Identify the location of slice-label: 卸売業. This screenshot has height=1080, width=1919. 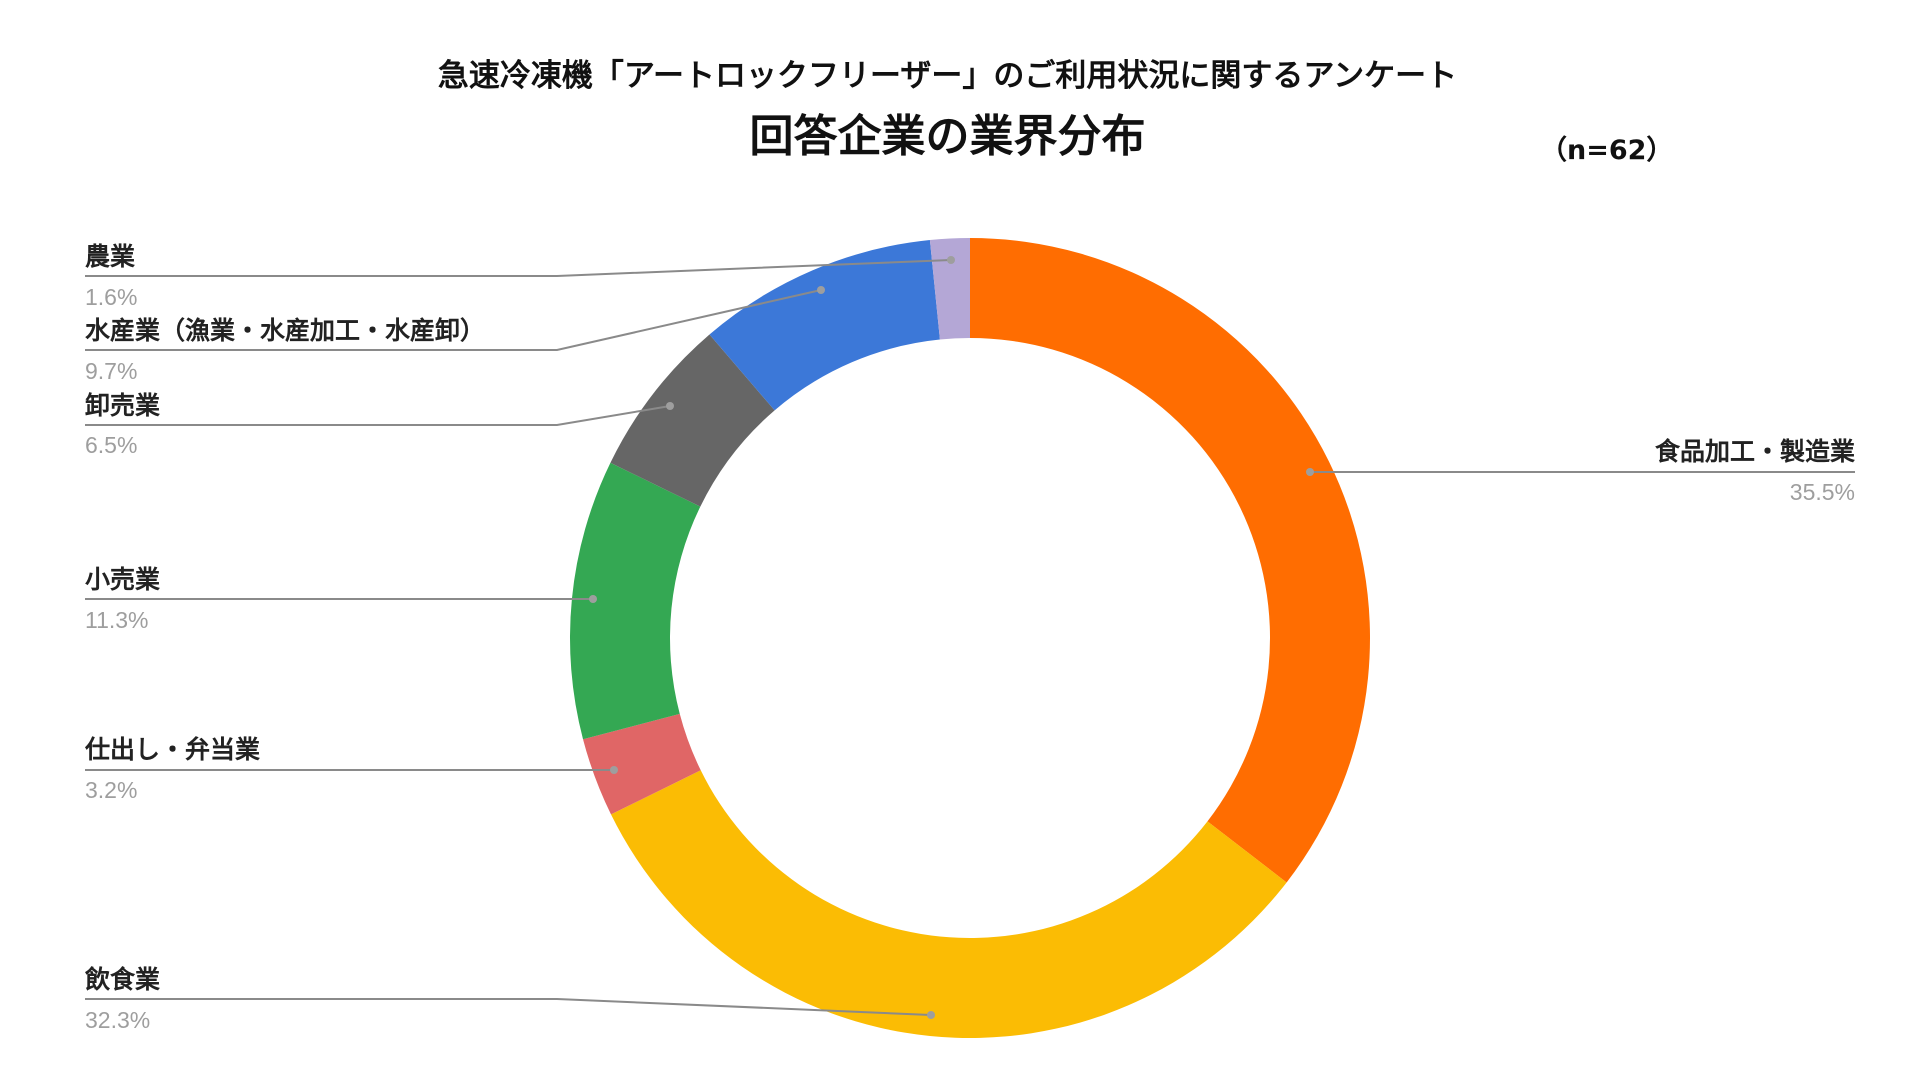
(122, 405).